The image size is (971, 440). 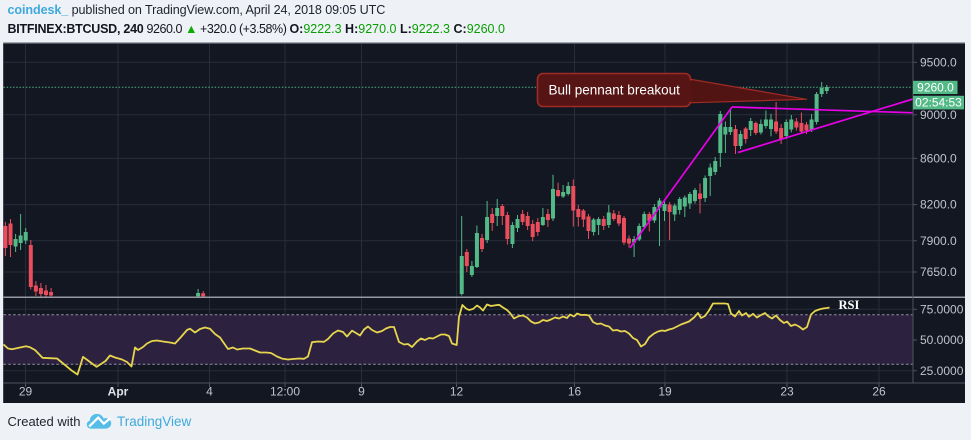 What do you see at coordinates (938, 62) in the screenshot?
I see `svg-text: 9500.0` at bounding box center [938, 62].